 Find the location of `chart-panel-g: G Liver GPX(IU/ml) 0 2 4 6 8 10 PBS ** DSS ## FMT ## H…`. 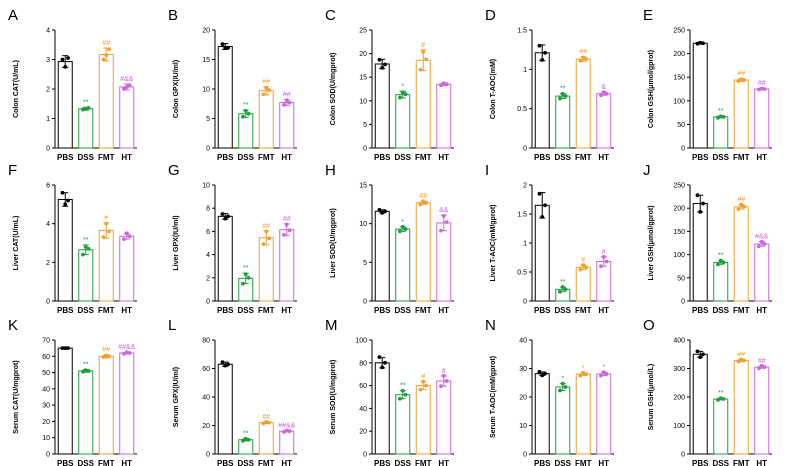

chart-panel-g: G Liver GPX(IU/ml) 0 2 4 6 8 10 PBS ** DSS ## FMT ## H… is located at coordinates (232, 238).